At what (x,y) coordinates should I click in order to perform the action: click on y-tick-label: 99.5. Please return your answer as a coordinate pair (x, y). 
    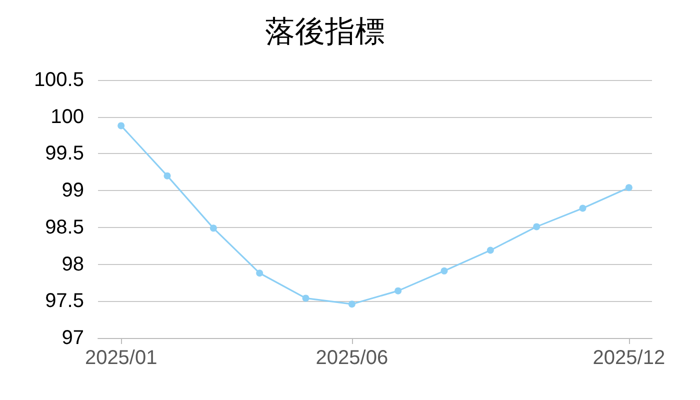
    Looking at the image, I should click on (64, 153).